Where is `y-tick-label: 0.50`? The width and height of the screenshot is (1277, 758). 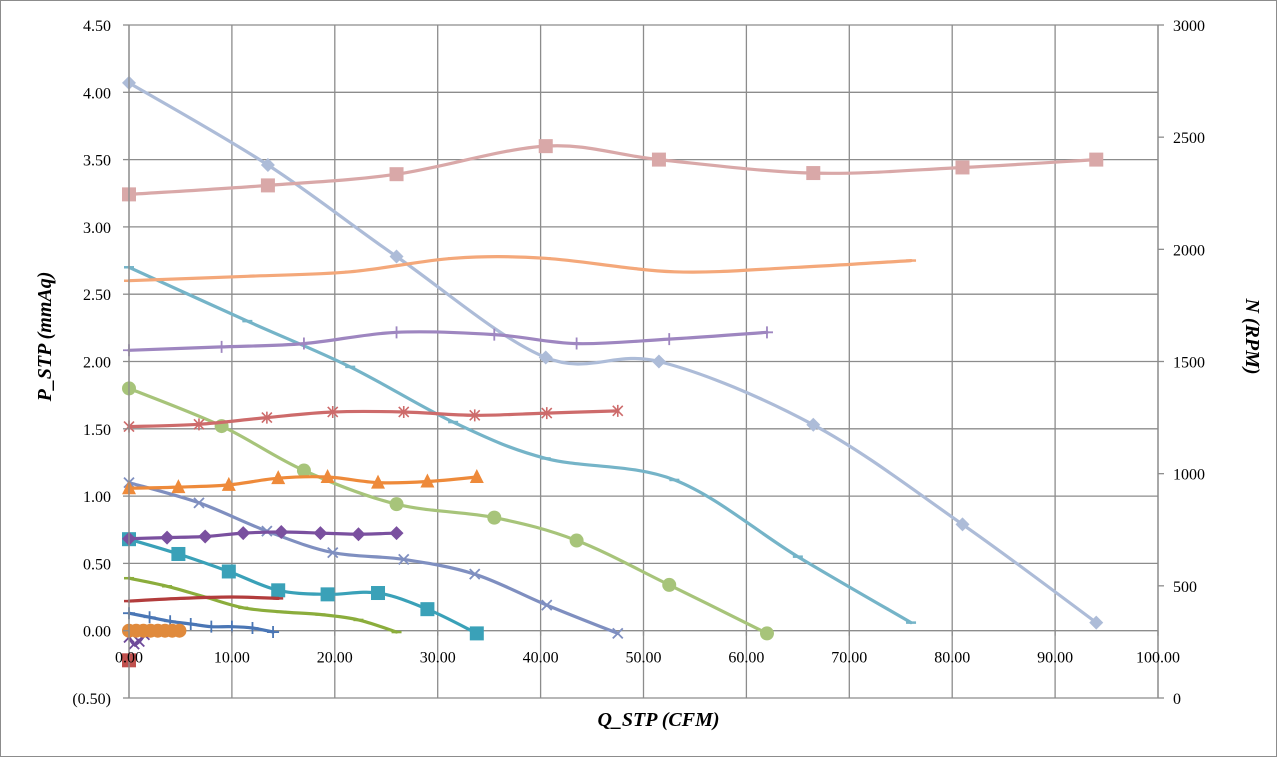 y-tick-label: 0.50 is located at coordinates (97, 564).